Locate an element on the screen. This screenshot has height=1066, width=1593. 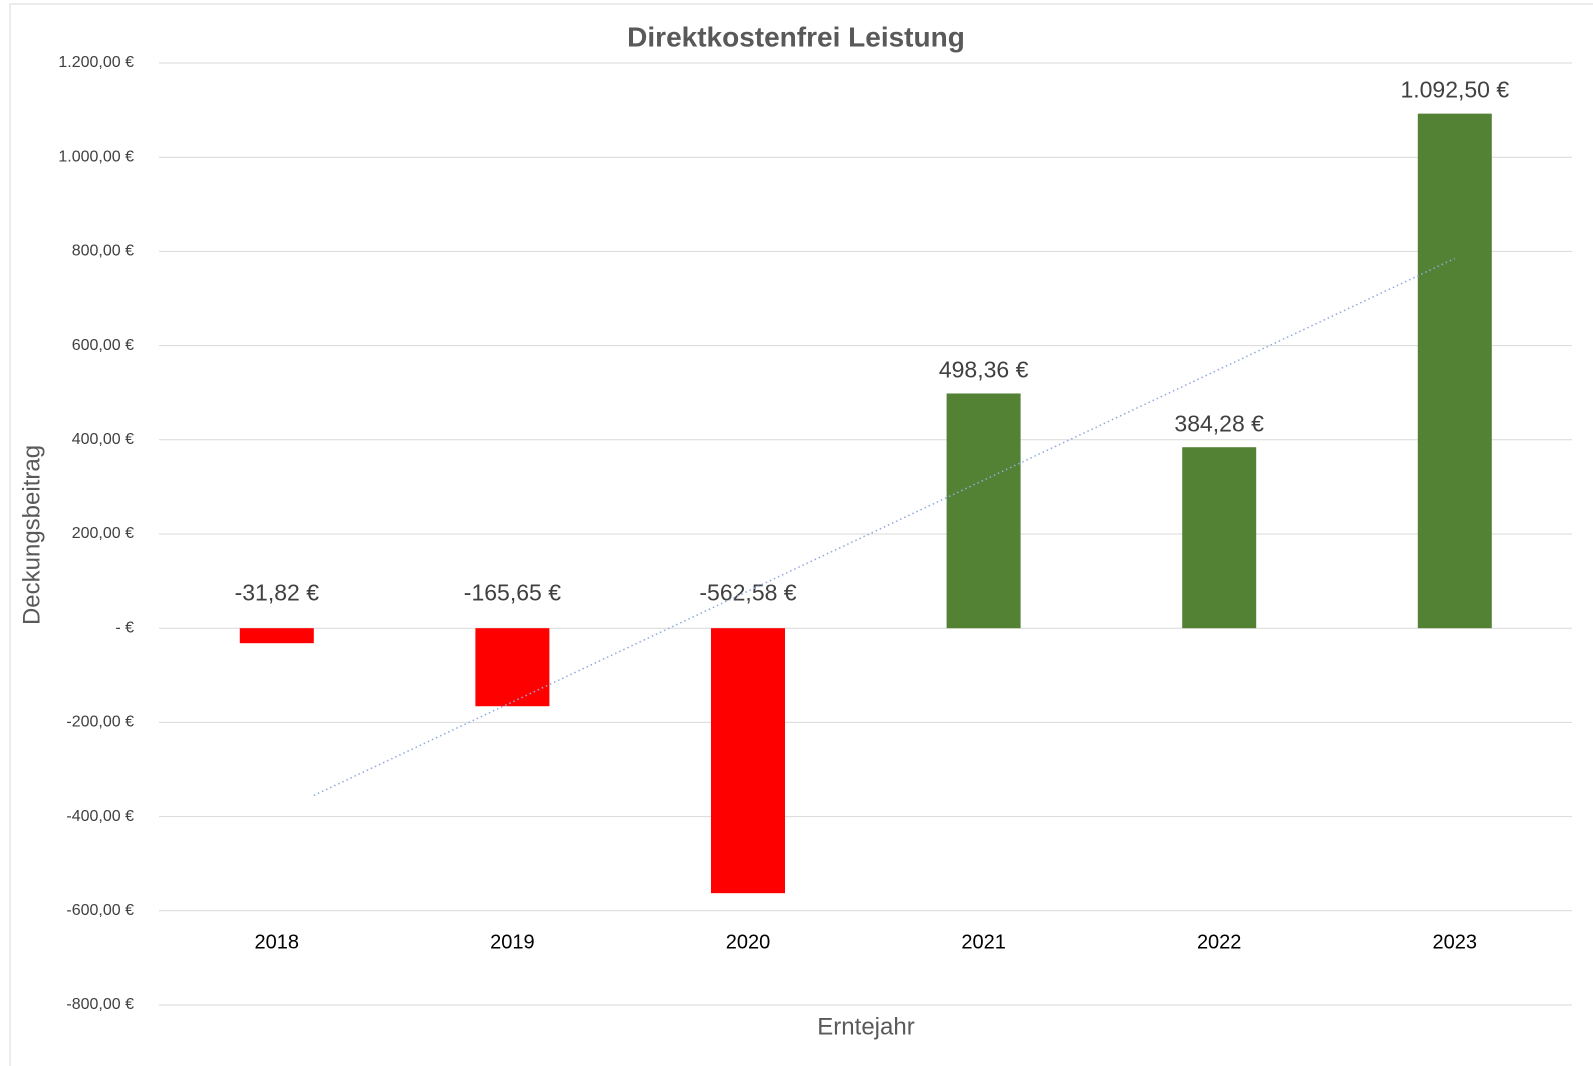
x-tick-label: 2019 is located at coordinates (512, 942).